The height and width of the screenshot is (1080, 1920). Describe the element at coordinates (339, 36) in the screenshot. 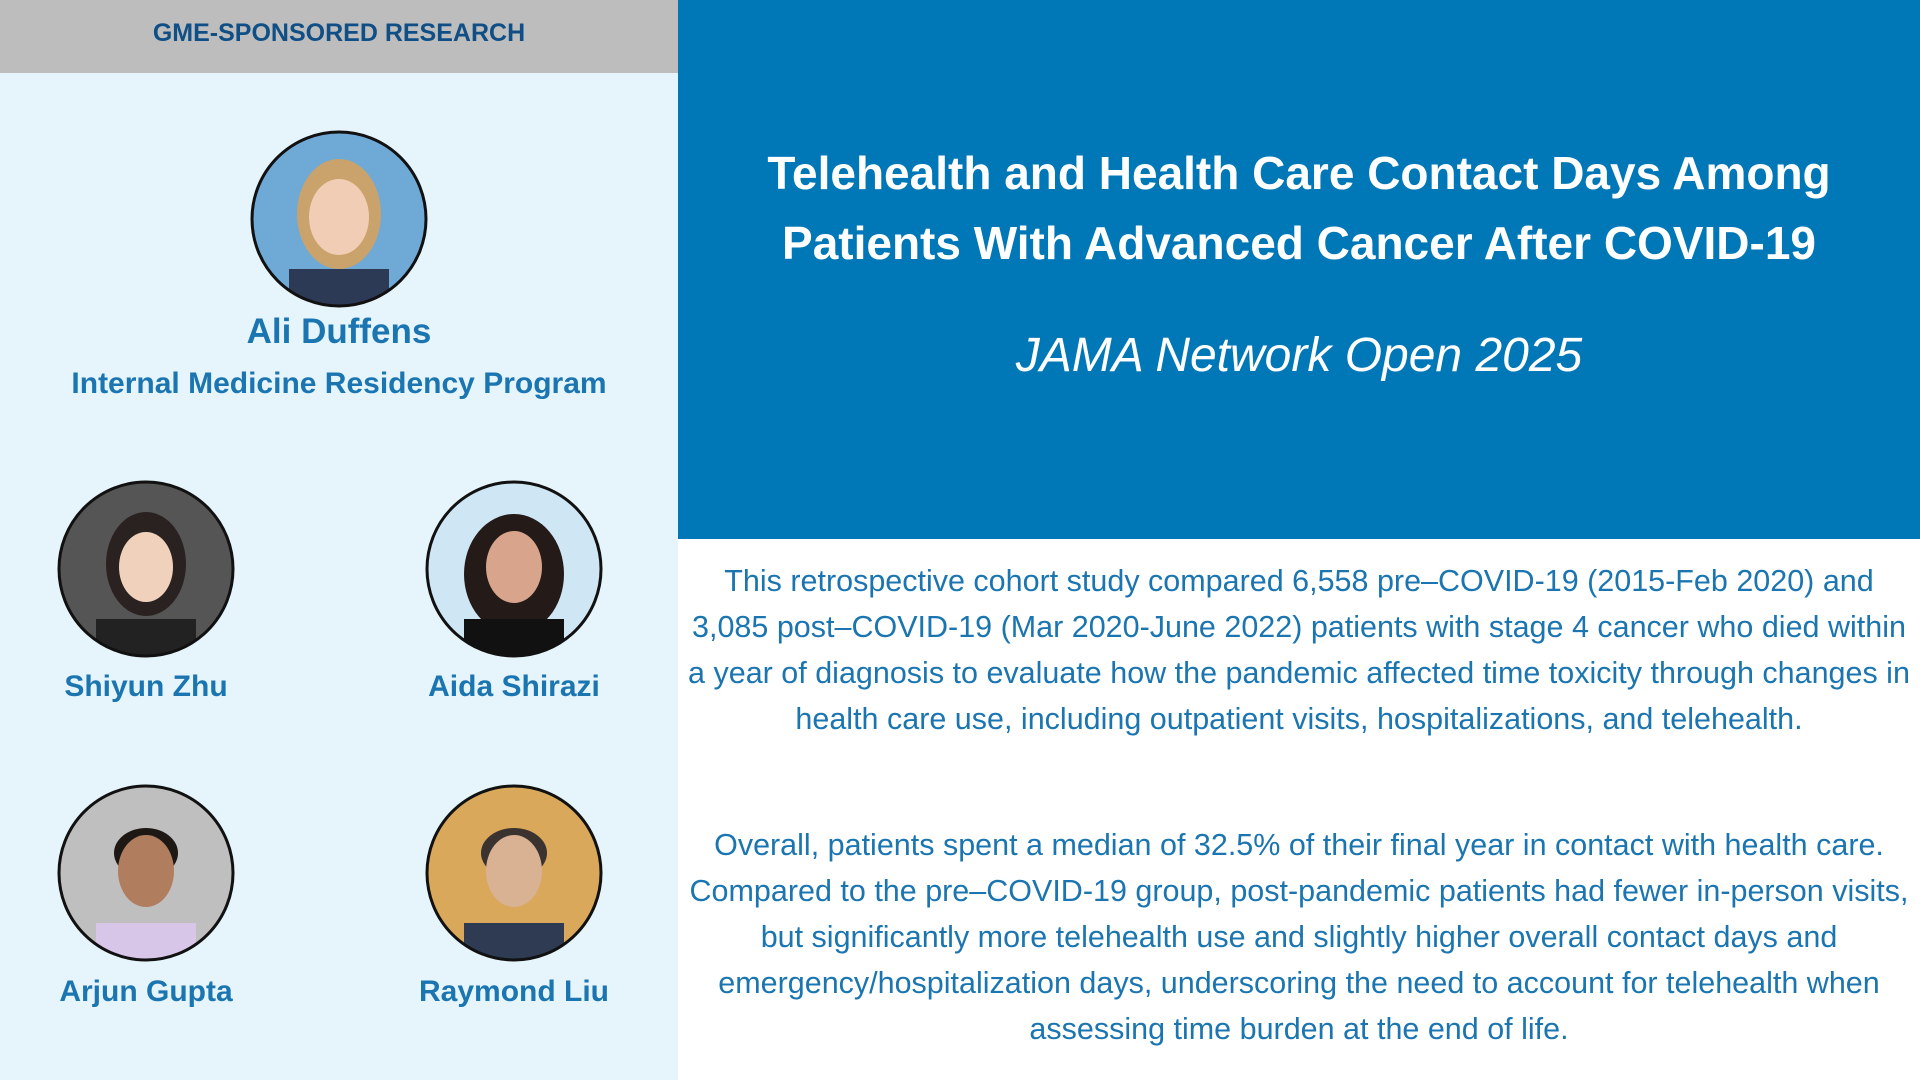

I see `header-label: GME-SPONSORED RESEARCH` at that location.